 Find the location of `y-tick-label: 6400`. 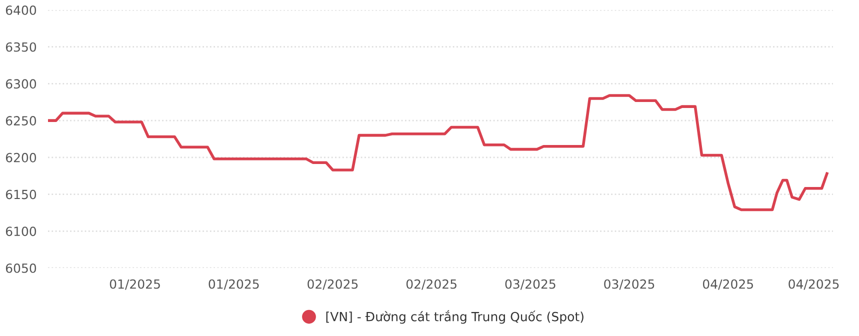

y-tick-label: 6400 is located at coordinates (21, 10).